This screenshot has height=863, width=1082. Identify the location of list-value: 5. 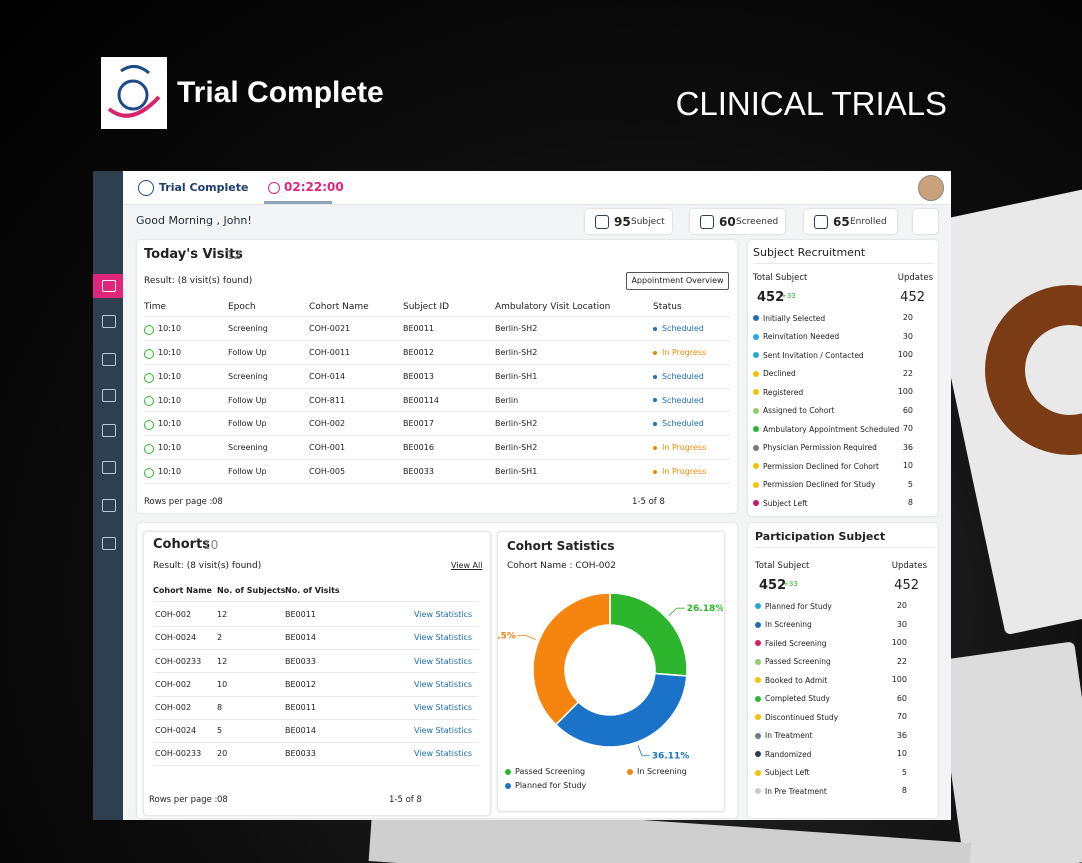
(910, 484).